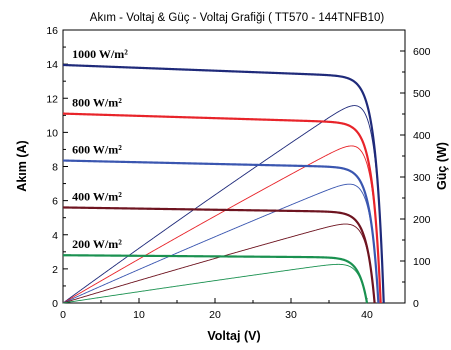 The image size is (451, 350). Describe the element at coordinates (97, 196) in the screenshot. I see `series-label-3: 400 W/m²` at that location.